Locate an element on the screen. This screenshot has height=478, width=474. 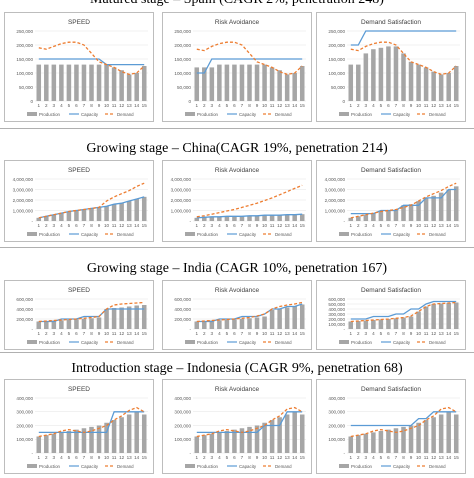
y-tick-label: 250,000 is located at coordinates (182, 31).